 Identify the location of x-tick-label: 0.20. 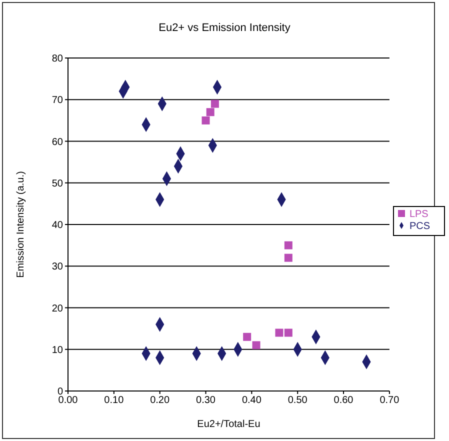
(160, 400).